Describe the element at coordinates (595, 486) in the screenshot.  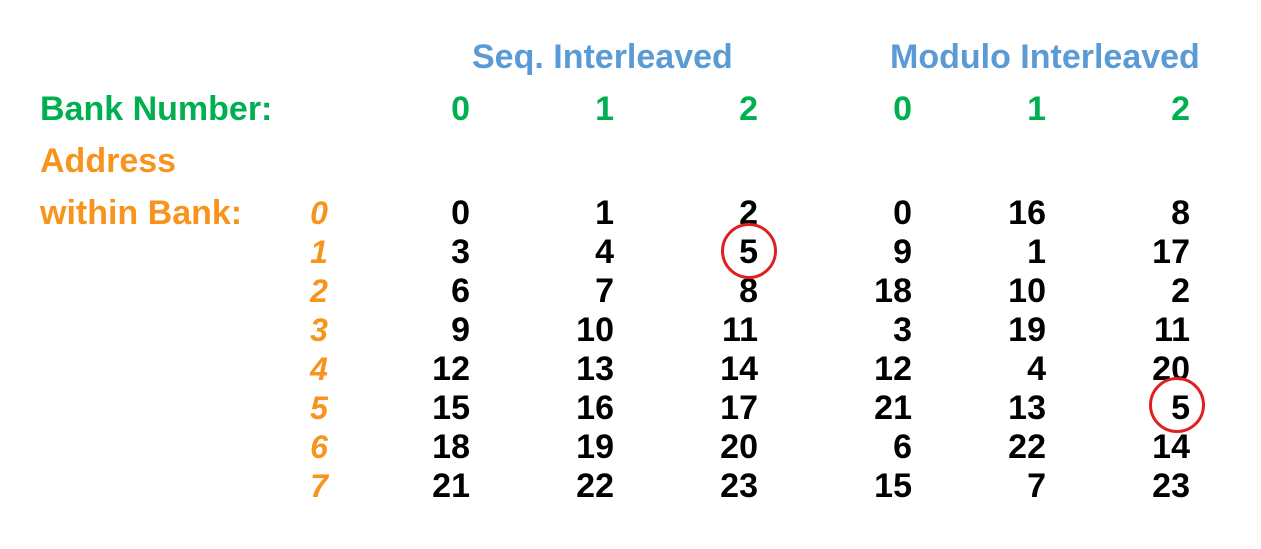
I see `seq-cell-r7-c1: 22` at that location.